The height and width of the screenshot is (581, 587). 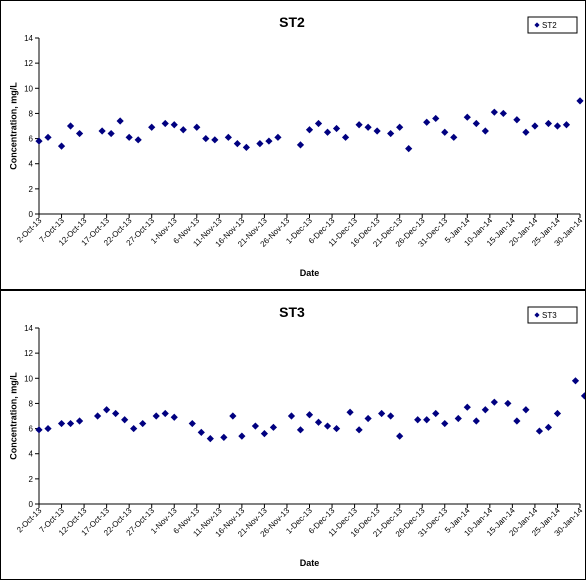 What do you see at coordinates (537, 25) in the screenshot?
I see `legend-marker-st2` at bounding box center [537, 25].